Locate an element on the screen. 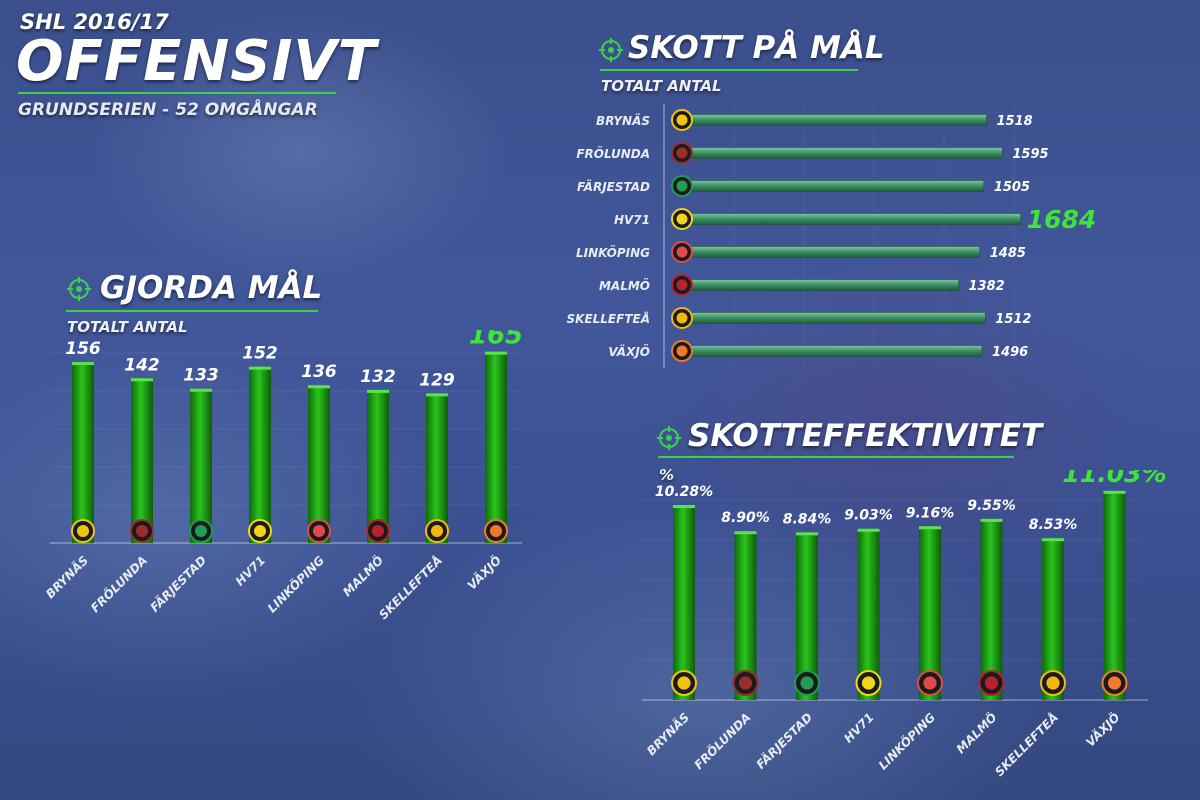 The image size is (1200, 800). value-label: 1382 is located at coordinates (987, 286).